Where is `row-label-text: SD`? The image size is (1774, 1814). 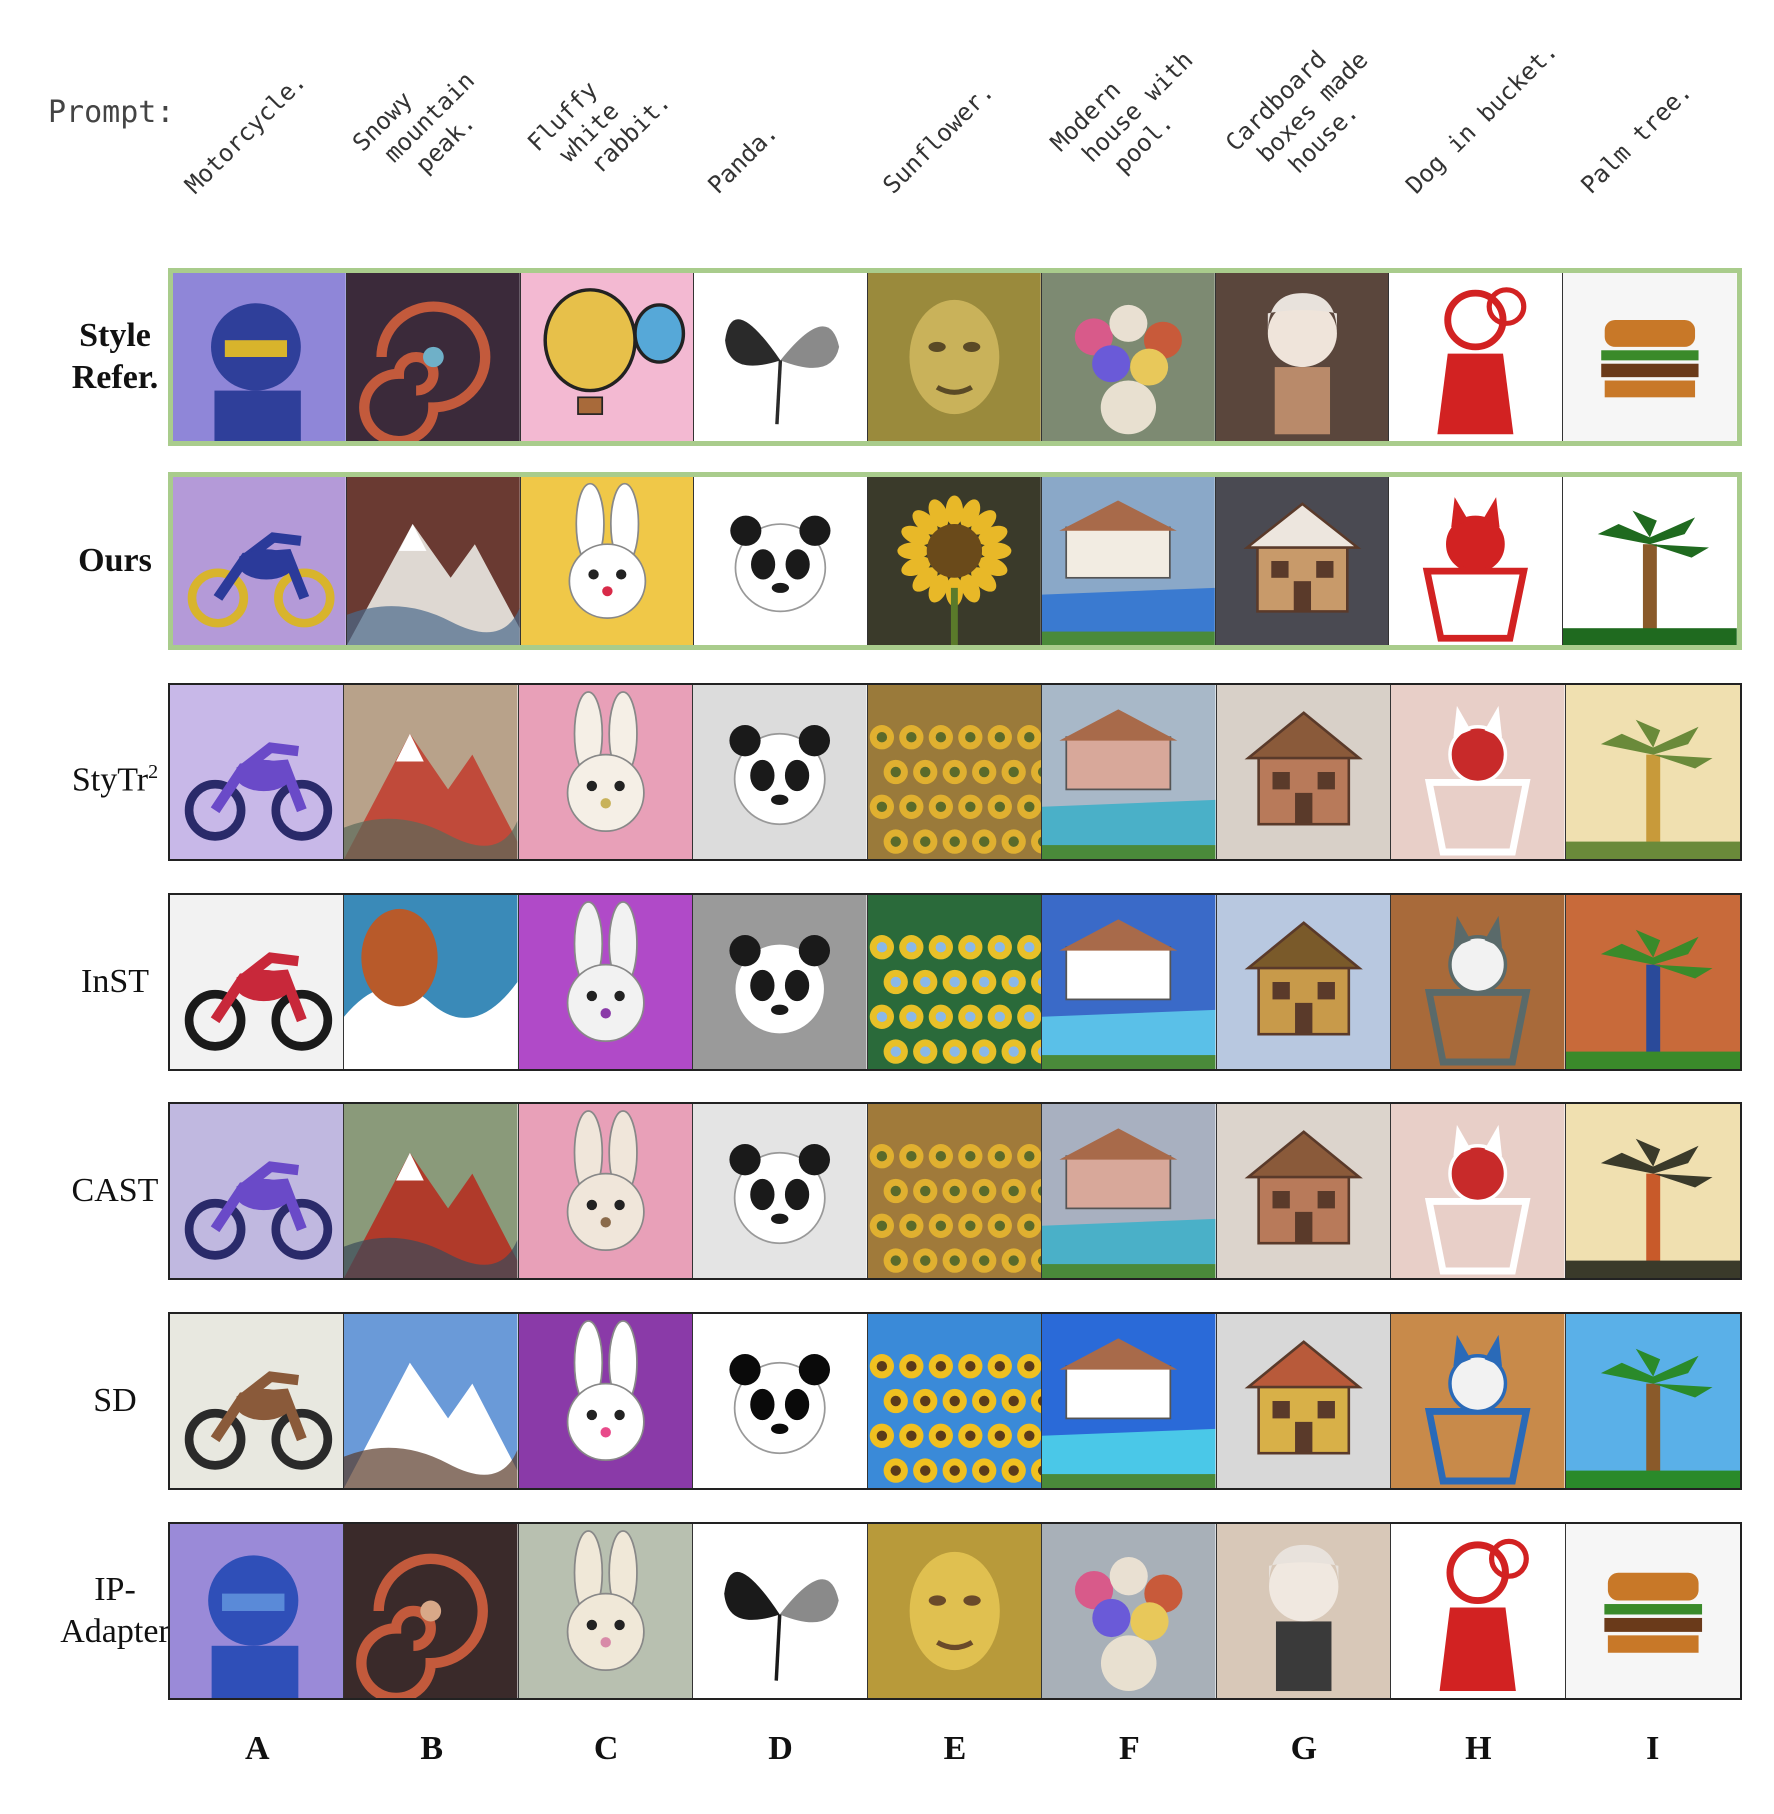 row-label-text: SD is located at coordinates (115, 1400).